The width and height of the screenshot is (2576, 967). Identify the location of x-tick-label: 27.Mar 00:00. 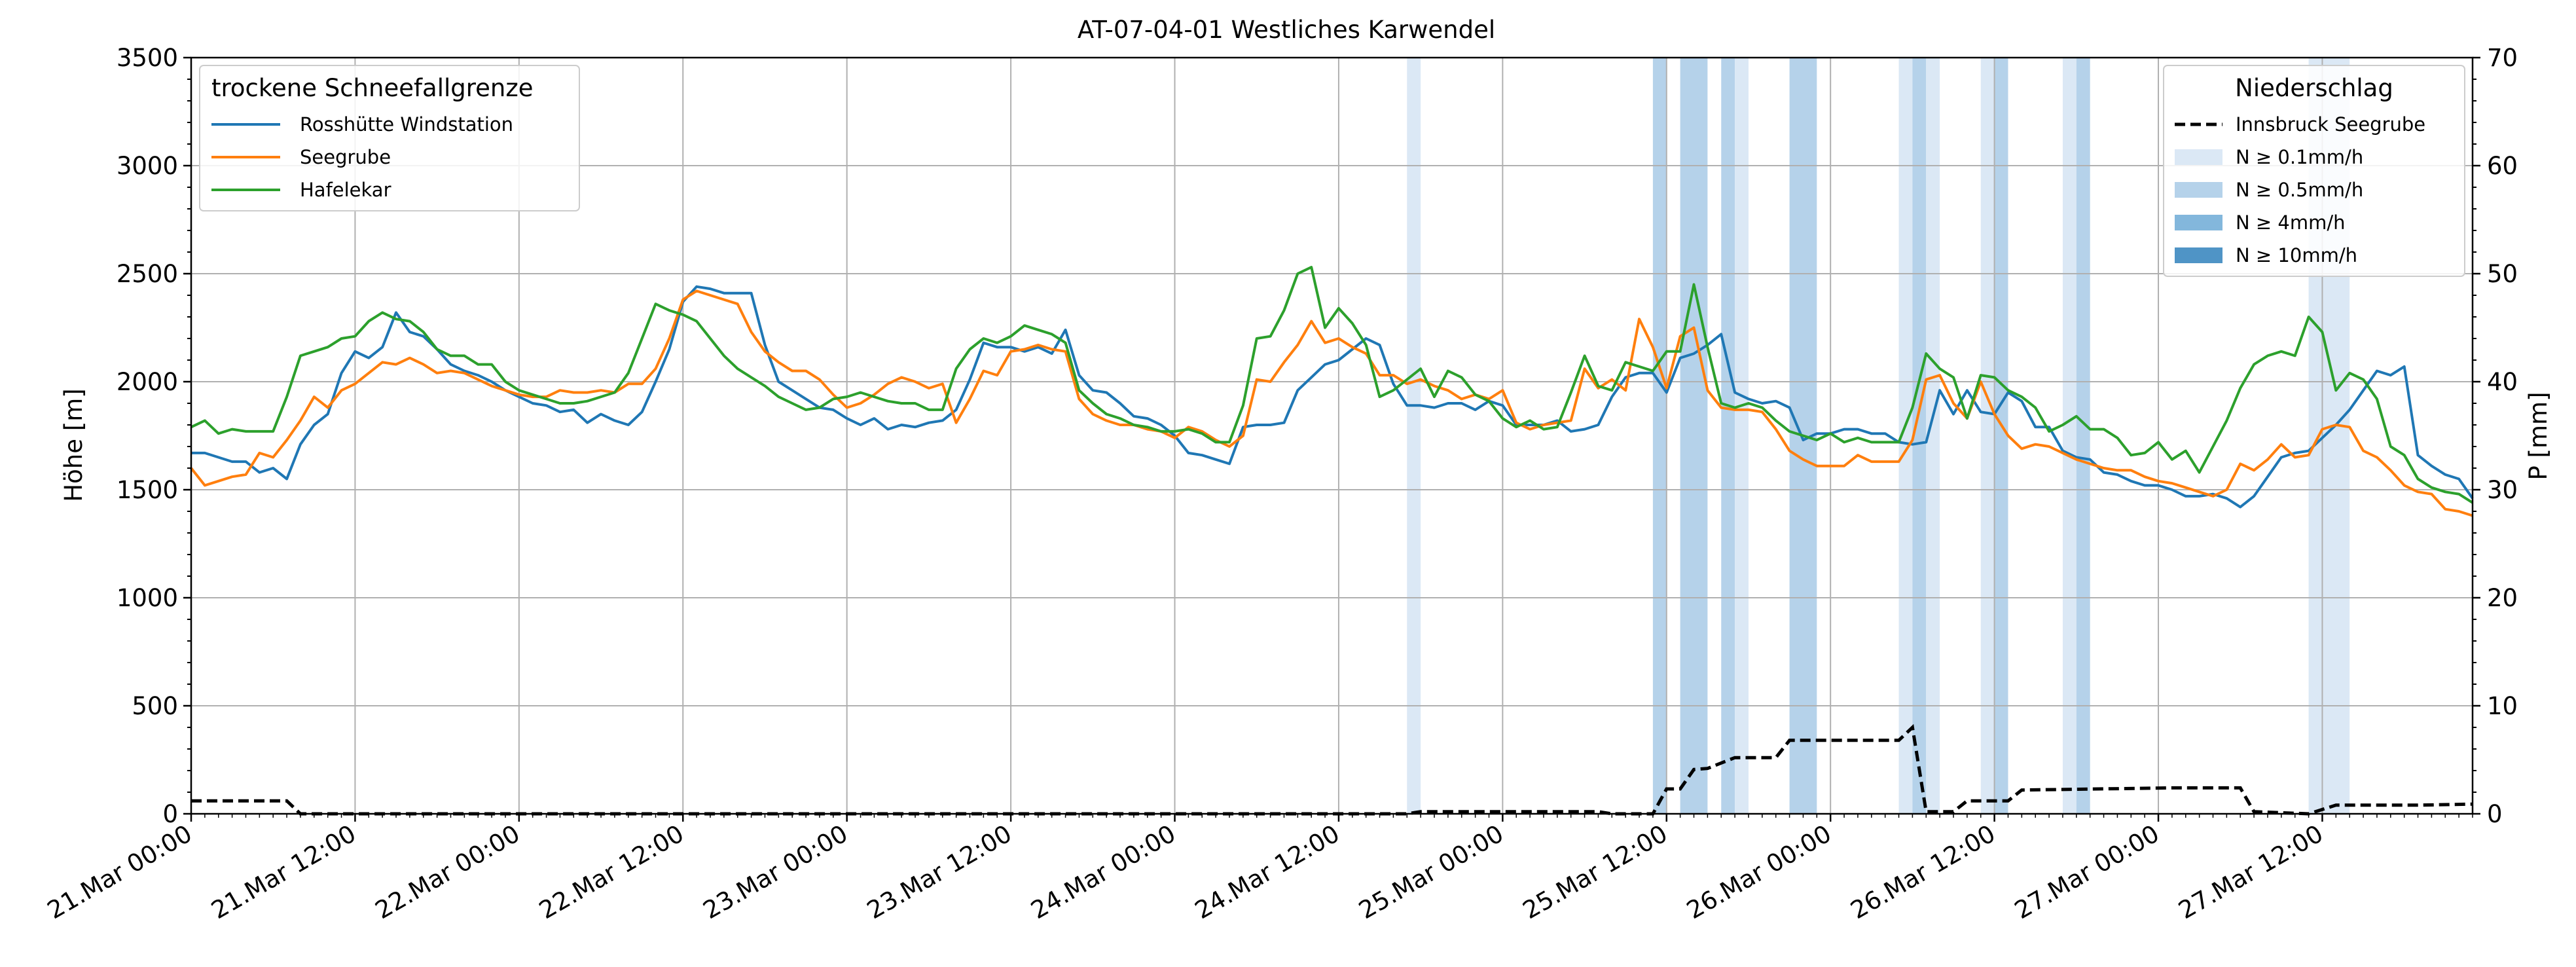
(2087, 872).